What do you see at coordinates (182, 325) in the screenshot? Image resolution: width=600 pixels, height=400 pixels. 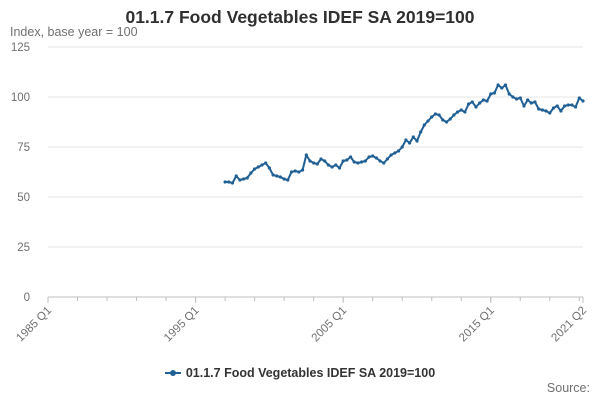 I see `x-tick-label-1: 1995 Q1` at bounding box center [182, 325].